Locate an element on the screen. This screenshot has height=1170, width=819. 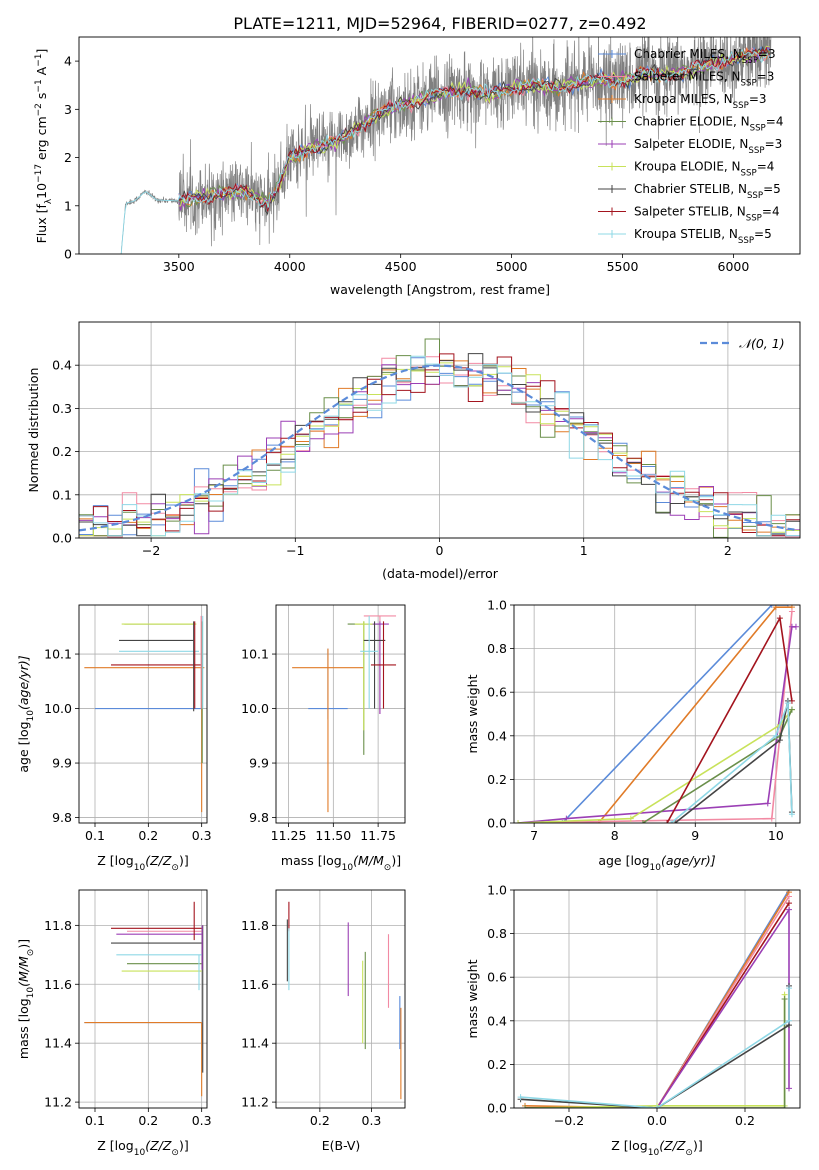
legend-entry-label: Chabrier ELODIE, NSSP=4 is located at coordinates (708, 124).